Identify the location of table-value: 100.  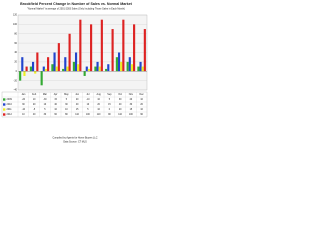
(88, 115).